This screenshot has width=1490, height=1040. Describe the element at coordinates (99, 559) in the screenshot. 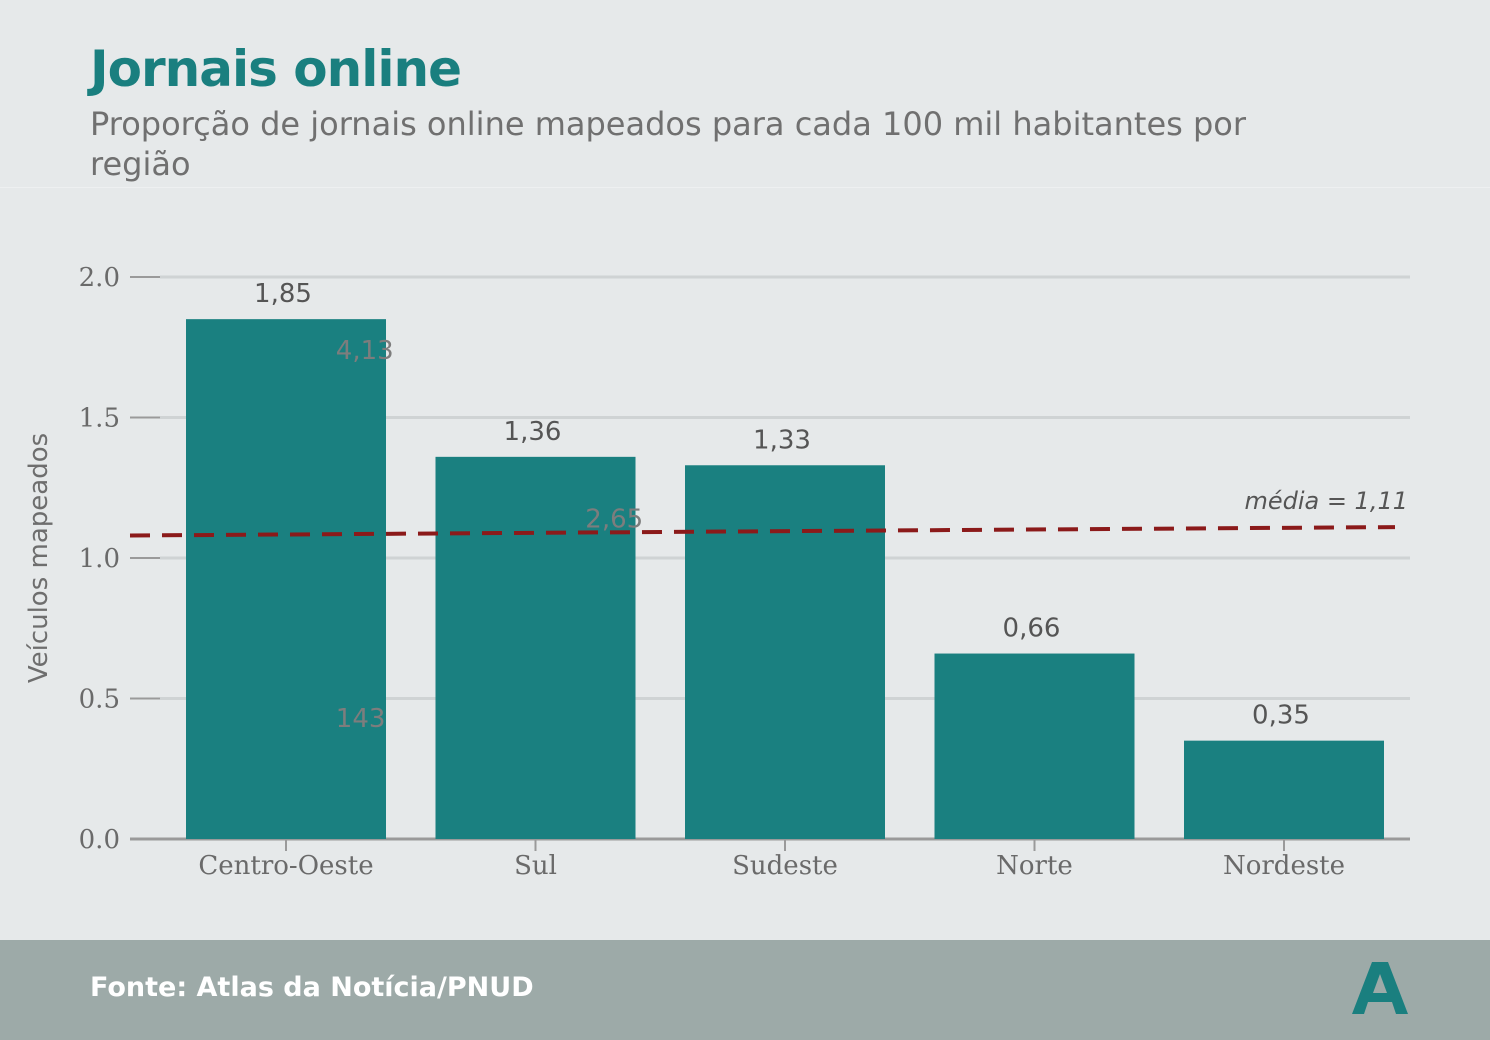

I see `y-tick-label: 1.0` at that location.